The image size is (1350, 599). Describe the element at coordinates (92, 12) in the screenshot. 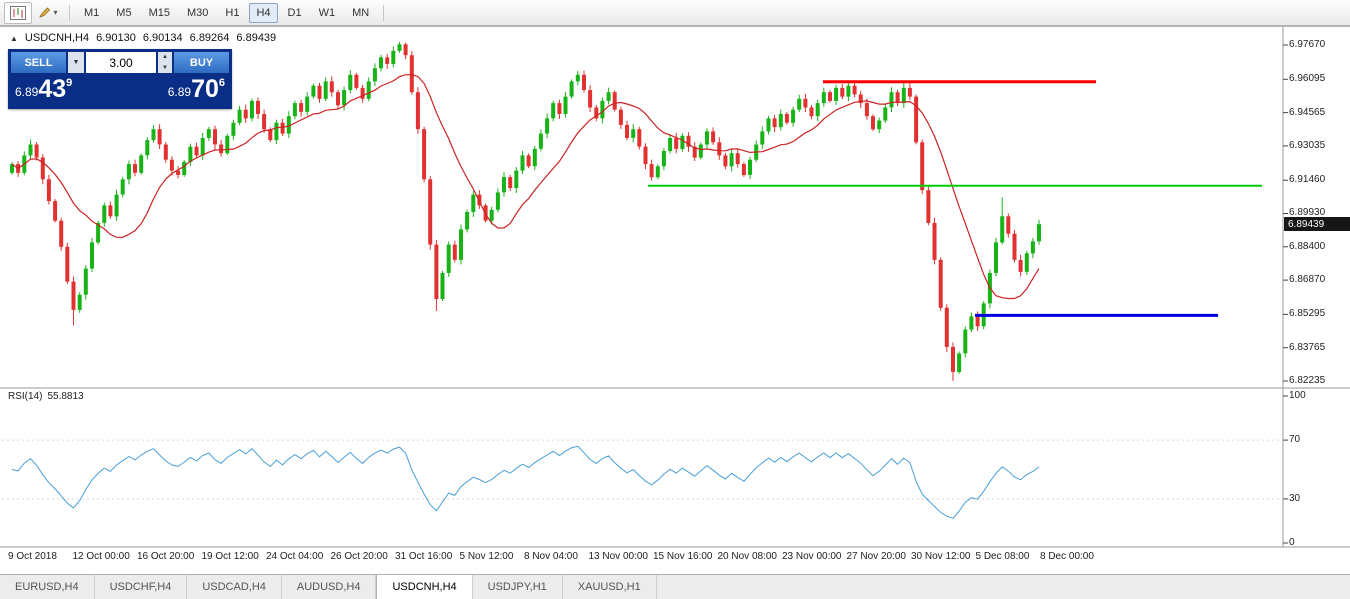

I see `timeframe-button-m1: M1` at that location.